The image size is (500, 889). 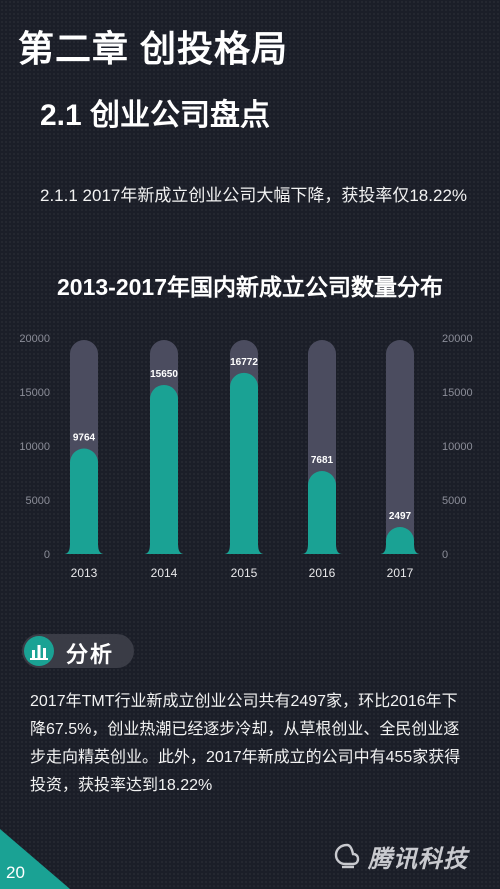 What do you see at coordinates (457, 393) in the screenshot?
I see `y-tick-label-right: 15000` at bounding box center [457, 393].